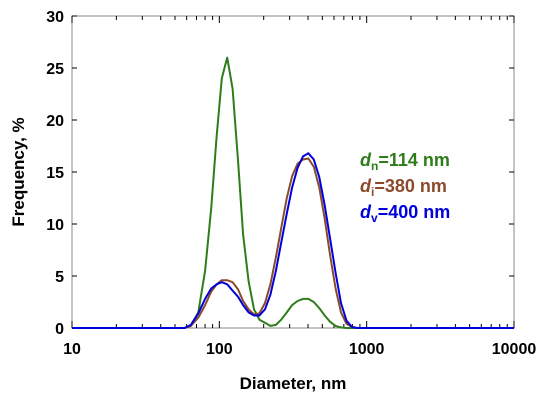 The width and height of the screenshot is (550, 402). What do you see at coordinates (55, 225) in the screenshot?
I see `y-tick-label: 10` at bounding box center [55, 225].